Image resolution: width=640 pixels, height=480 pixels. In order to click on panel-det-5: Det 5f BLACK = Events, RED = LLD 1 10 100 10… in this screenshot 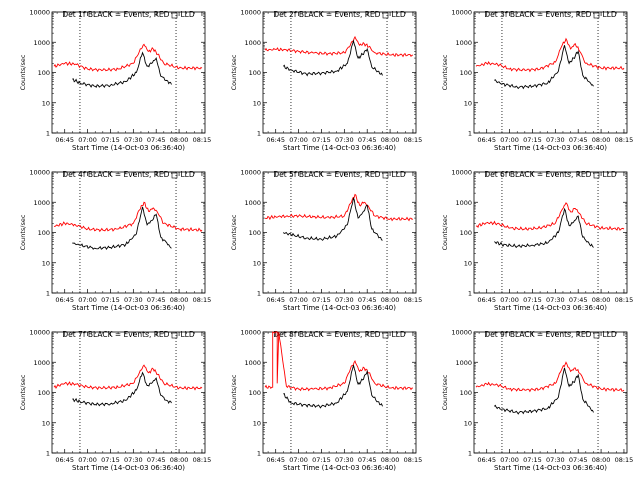, I will do `click(326, 241)`.